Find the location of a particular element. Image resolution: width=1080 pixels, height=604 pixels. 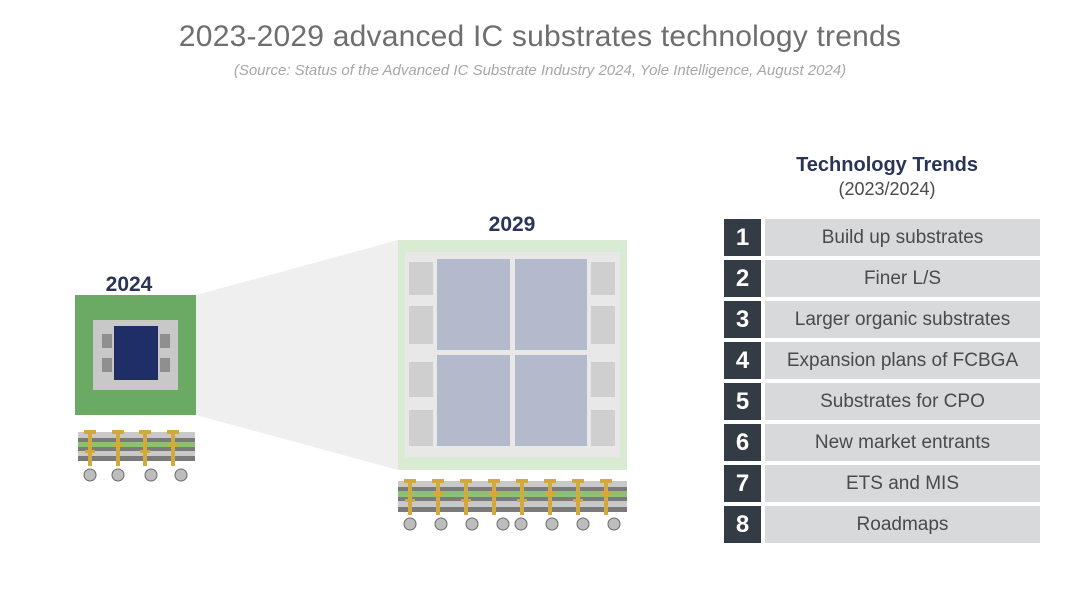

trend-number: 6 is located at coordinates (742, 442).